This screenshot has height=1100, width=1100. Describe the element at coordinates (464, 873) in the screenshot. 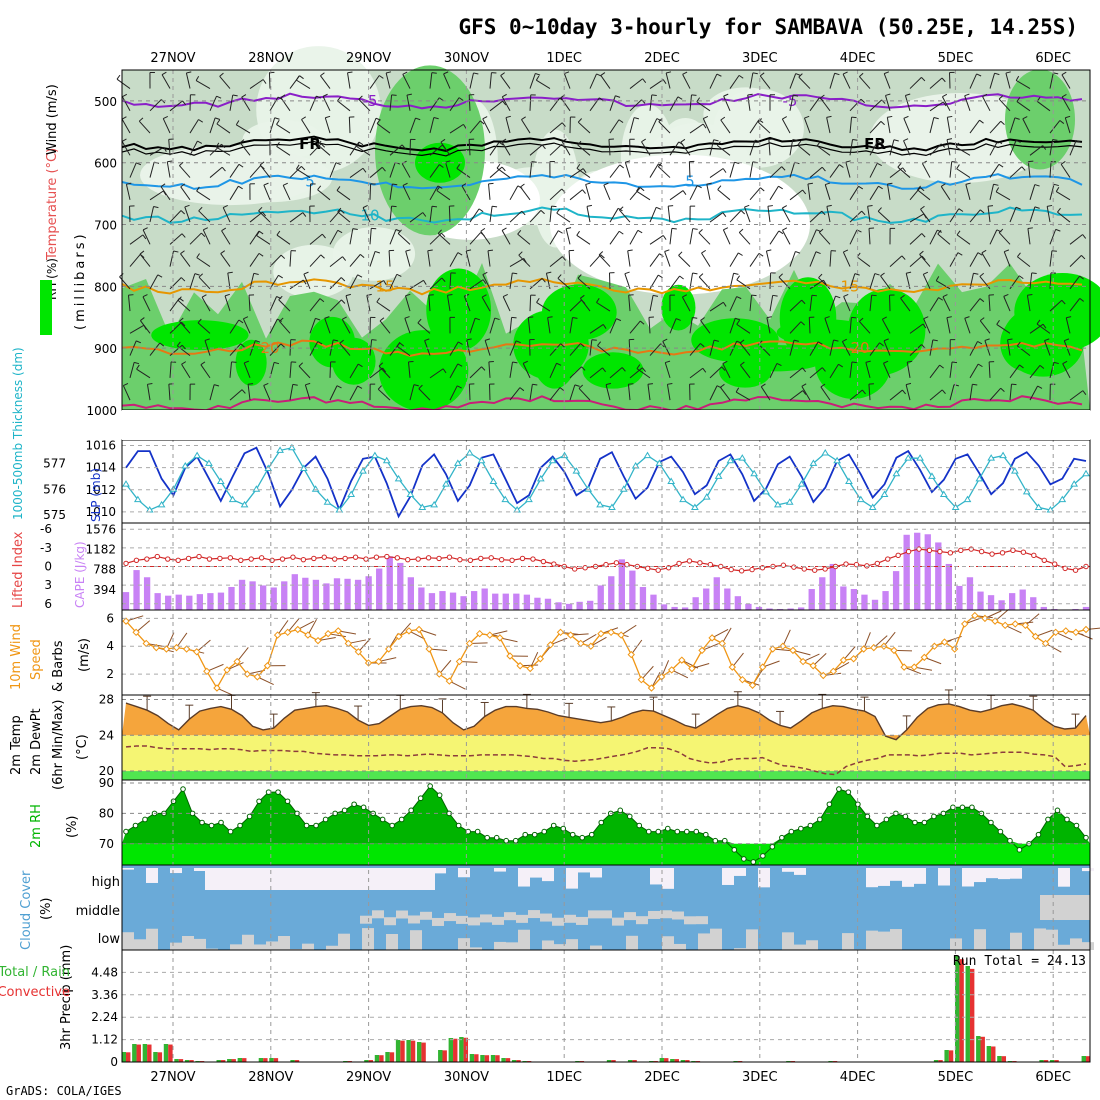

I see `cloud-high-clear` at that location.